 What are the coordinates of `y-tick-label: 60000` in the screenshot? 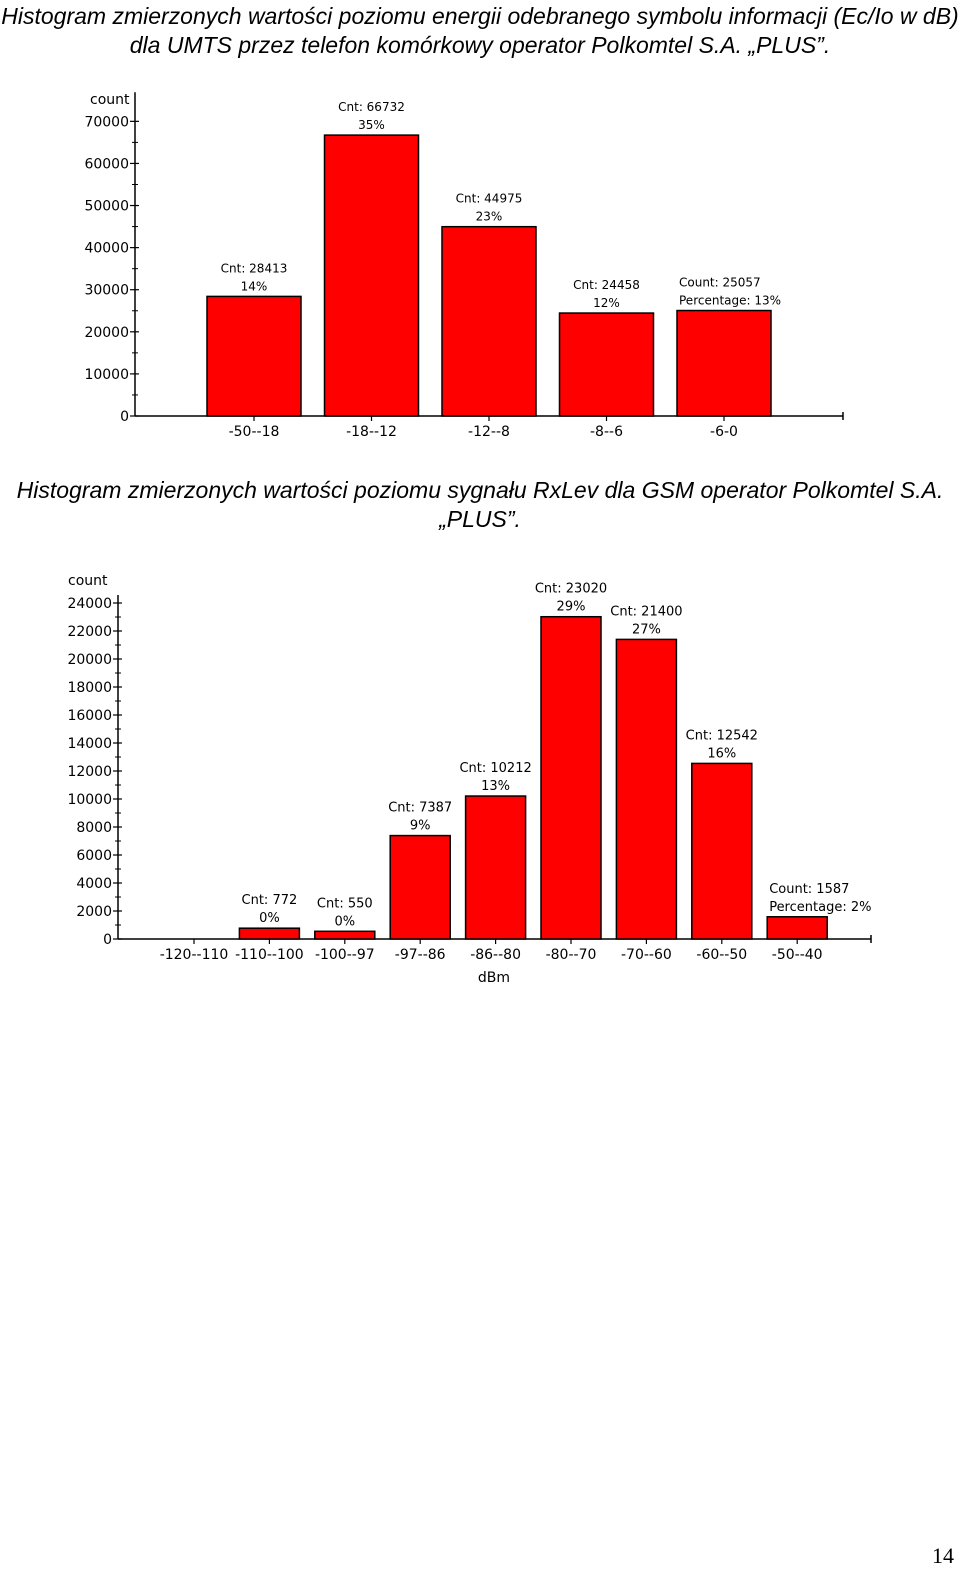 It's located at (106, 164).